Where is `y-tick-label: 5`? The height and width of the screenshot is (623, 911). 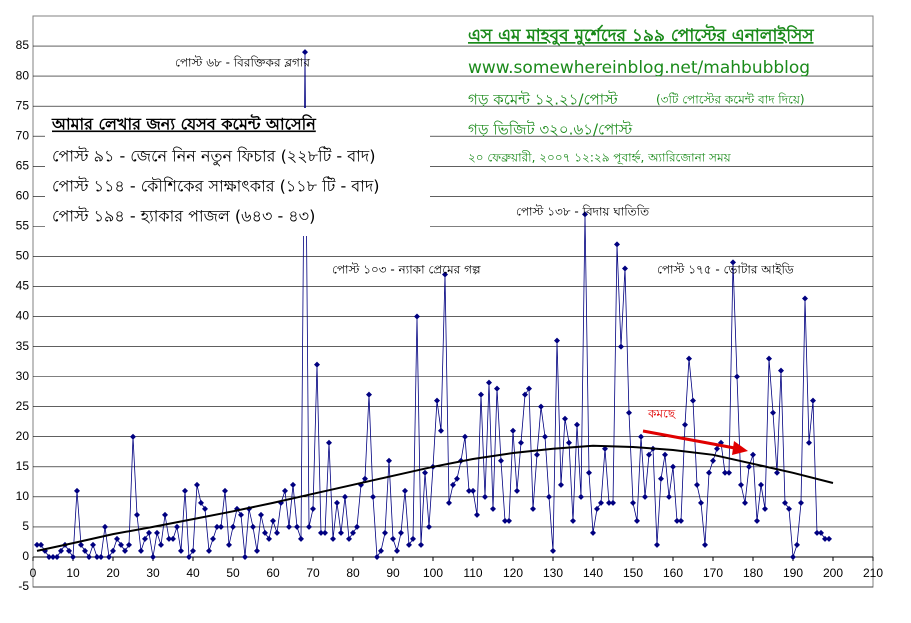 y-tick-label: 5 is located at coordinates (25, 526).